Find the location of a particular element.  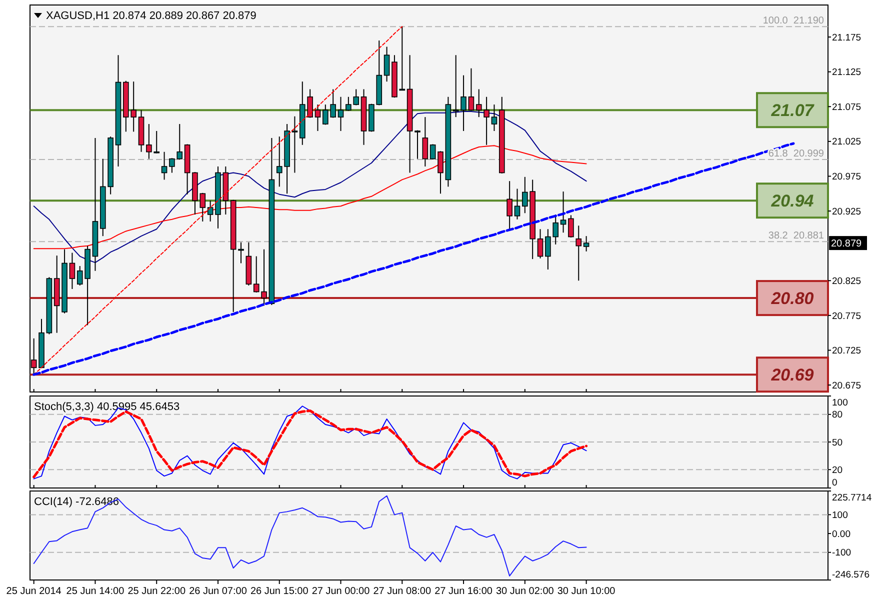

x-tick-label: 27 Jun 16:00 is located at coordinates (463, 591).